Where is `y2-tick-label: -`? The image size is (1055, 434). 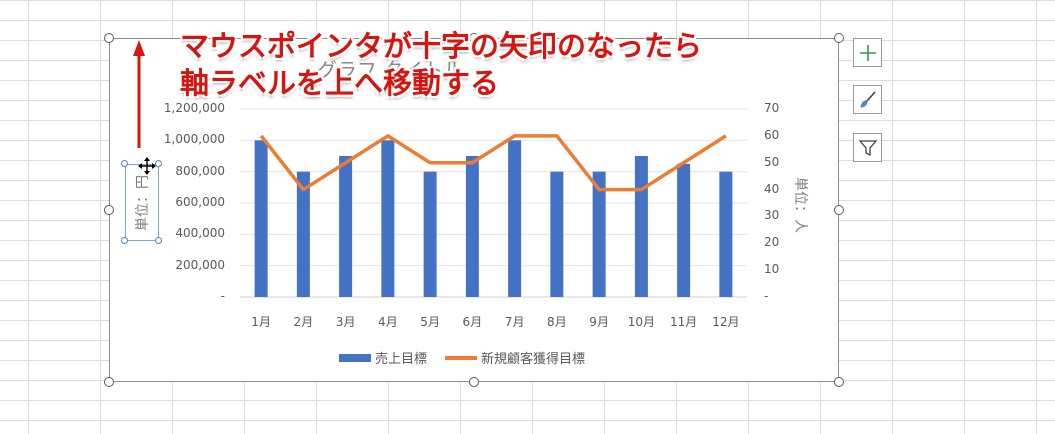 y2-tick-label: - is located at coordinates (766, 296).